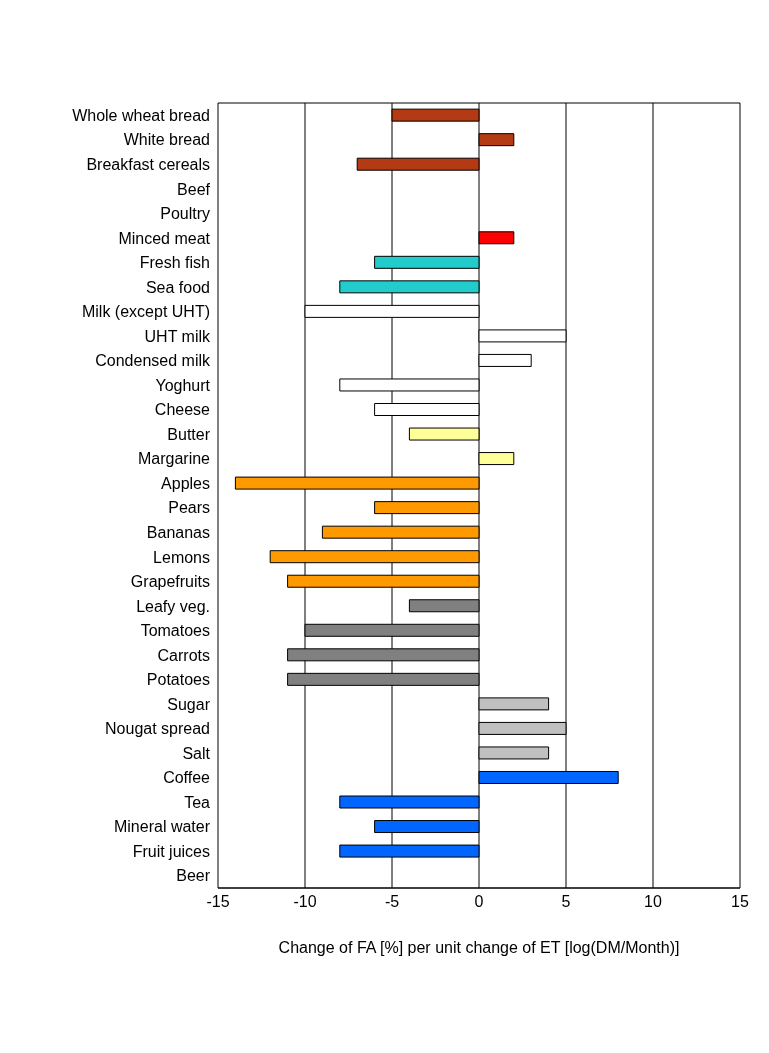 The height and width of the screenshot is (1053, 769). What do you see at coordinates (189, 704) in the screenshot?
I see `y-tick-label: Sugar` at bounding box center [189, 704].